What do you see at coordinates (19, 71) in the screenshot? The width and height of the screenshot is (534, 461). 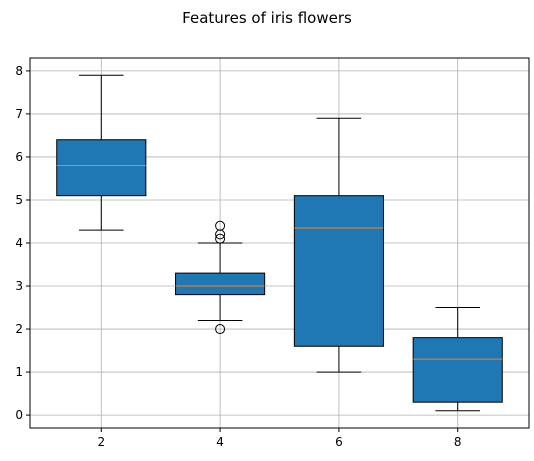 I see `y-tick-label: 8` at bounding box center [19, 71].